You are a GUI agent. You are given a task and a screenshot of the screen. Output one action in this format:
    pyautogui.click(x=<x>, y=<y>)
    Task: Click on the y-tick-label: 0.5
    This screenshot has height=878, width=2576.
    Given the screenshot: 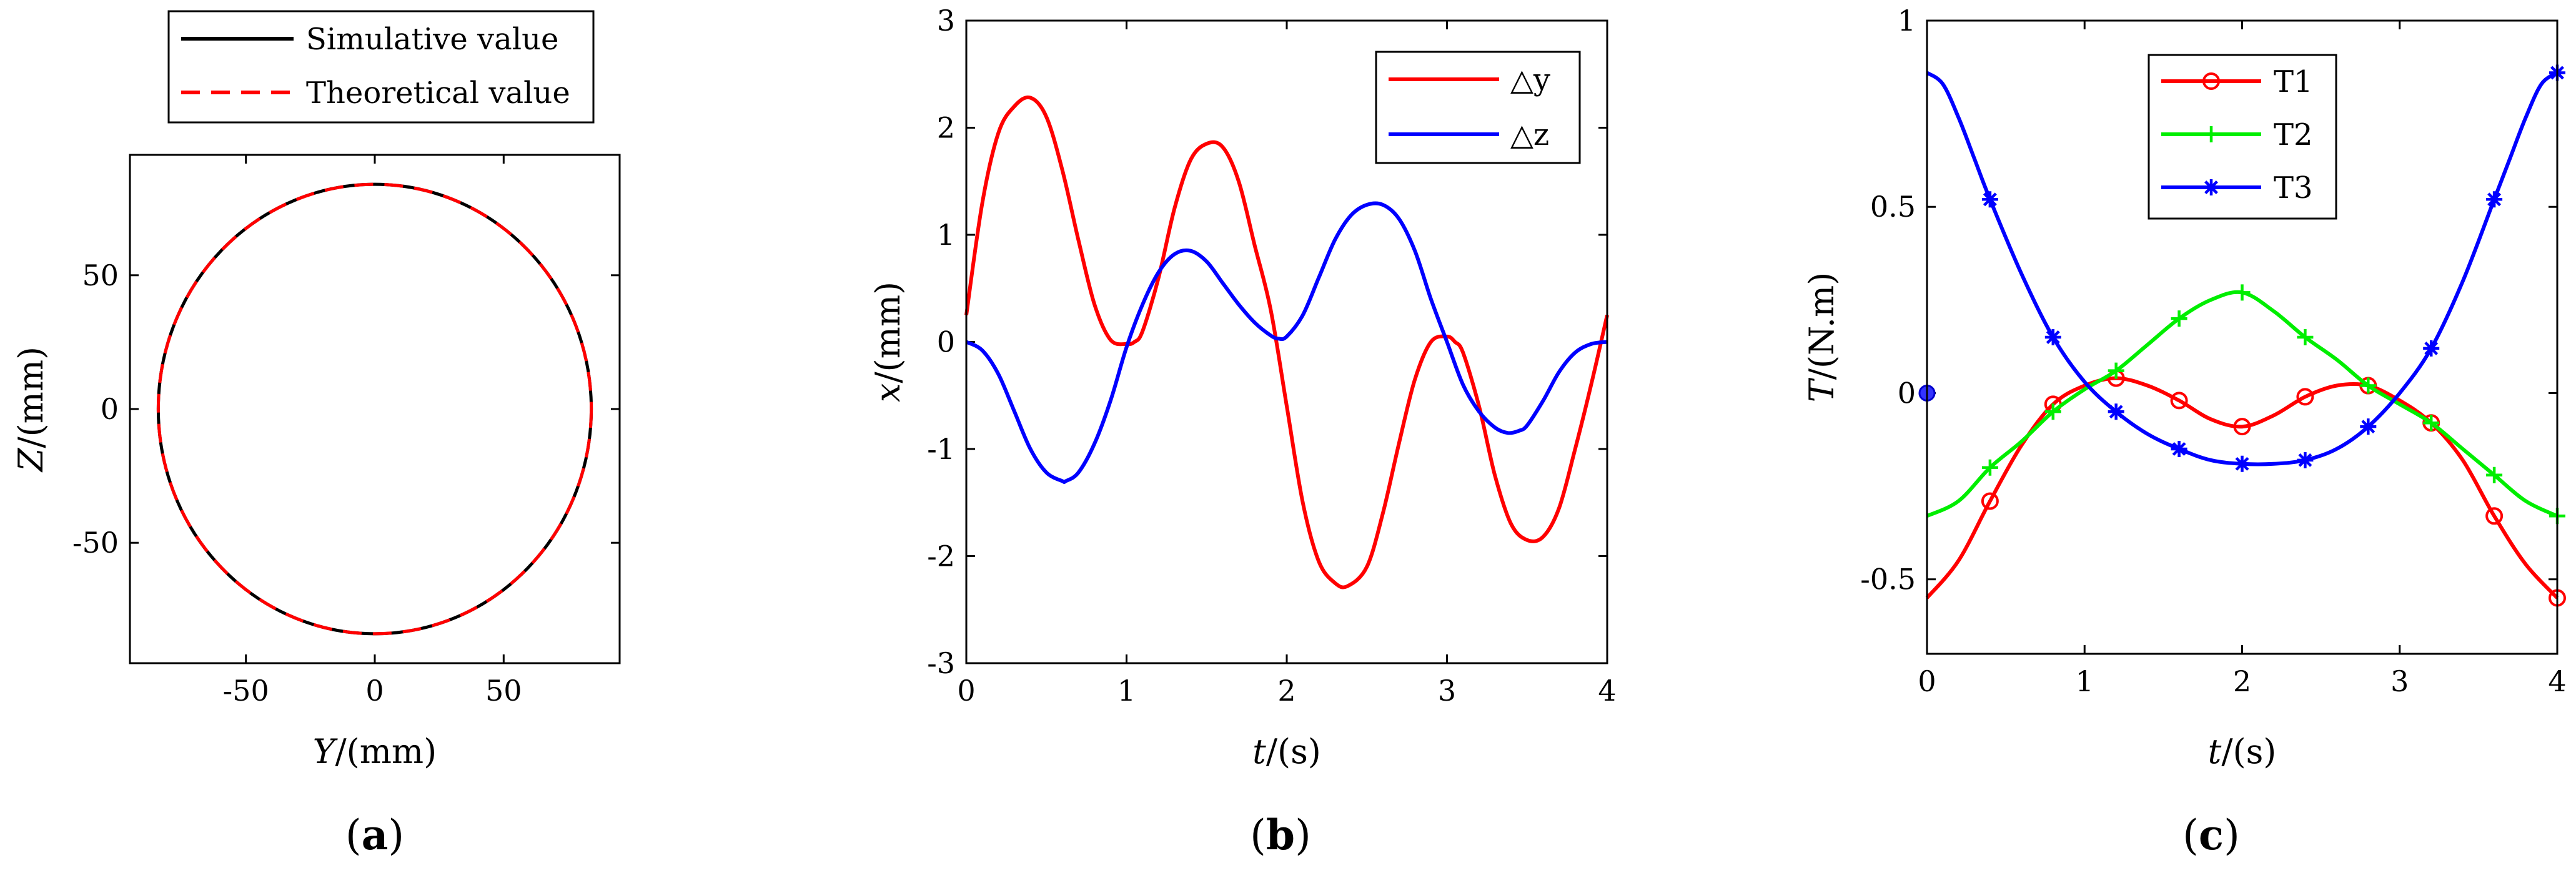 What is the action you would take?
    pyautogui.click(x=1893, y=207)
    